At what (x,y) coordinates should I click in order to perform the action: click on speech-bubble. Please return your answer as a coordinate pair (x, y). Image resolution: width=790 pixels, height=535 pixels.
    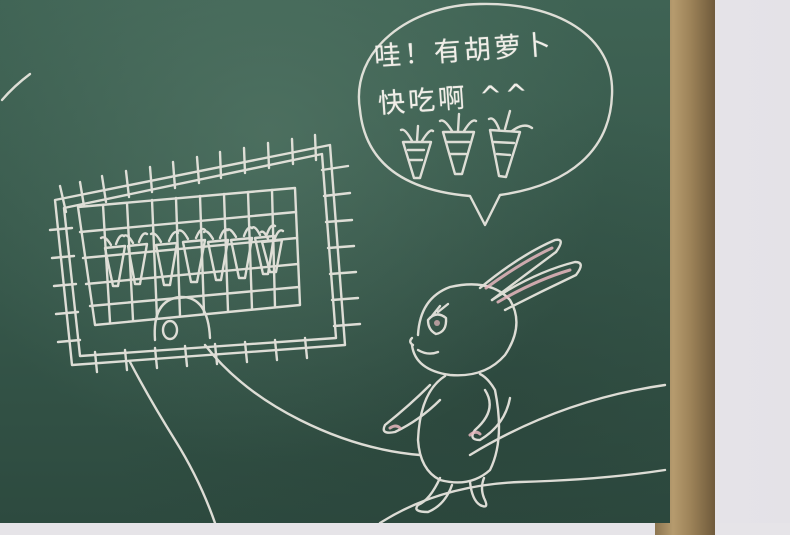
    Looking at the image, I should click on (485, 114).